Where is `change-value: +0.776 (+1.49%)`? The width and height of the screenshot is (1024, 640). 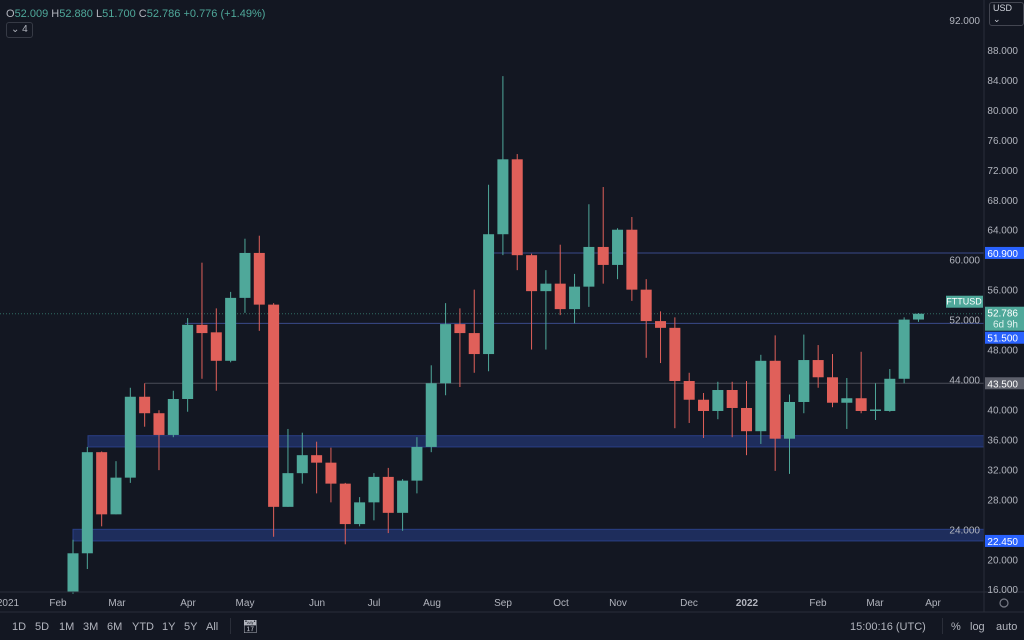 change-value: +0.776 (+1.49%) is located at coordinates (224, 14).